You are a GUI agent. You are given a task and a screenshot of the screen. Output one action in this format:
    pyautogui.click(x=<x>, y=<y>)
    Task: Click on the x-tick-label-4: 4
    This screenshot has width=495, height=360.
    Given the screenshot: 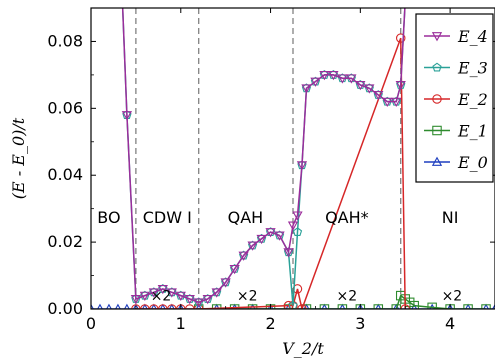 What is the action you would take?
    pyautogui.click(x=450, y=323)
    